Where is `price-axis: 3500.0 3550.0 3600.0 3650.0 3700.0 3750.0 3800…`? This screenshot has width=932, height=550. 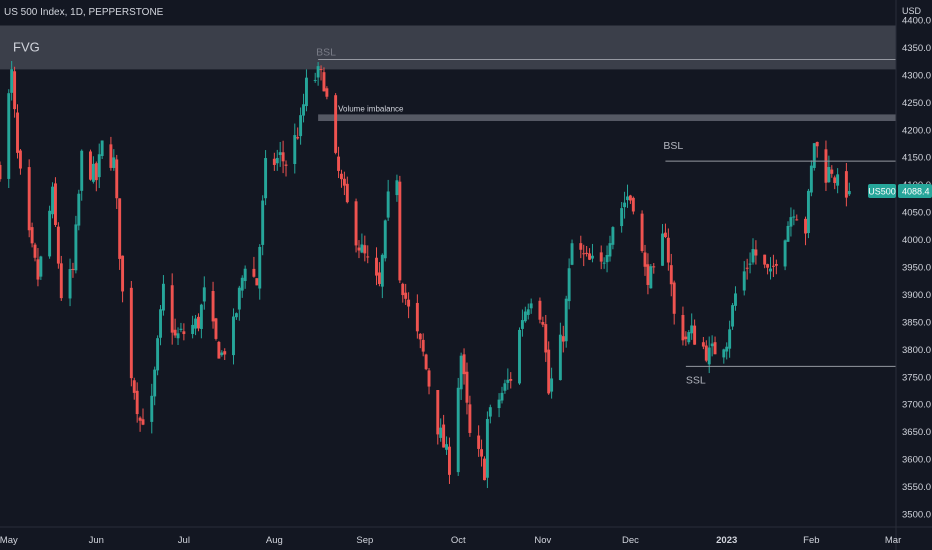 price-axis: 3500.0 3550.0 3600.0 3650.0 3700.0 3750.0 3800… is located at coordinates (900, 275).